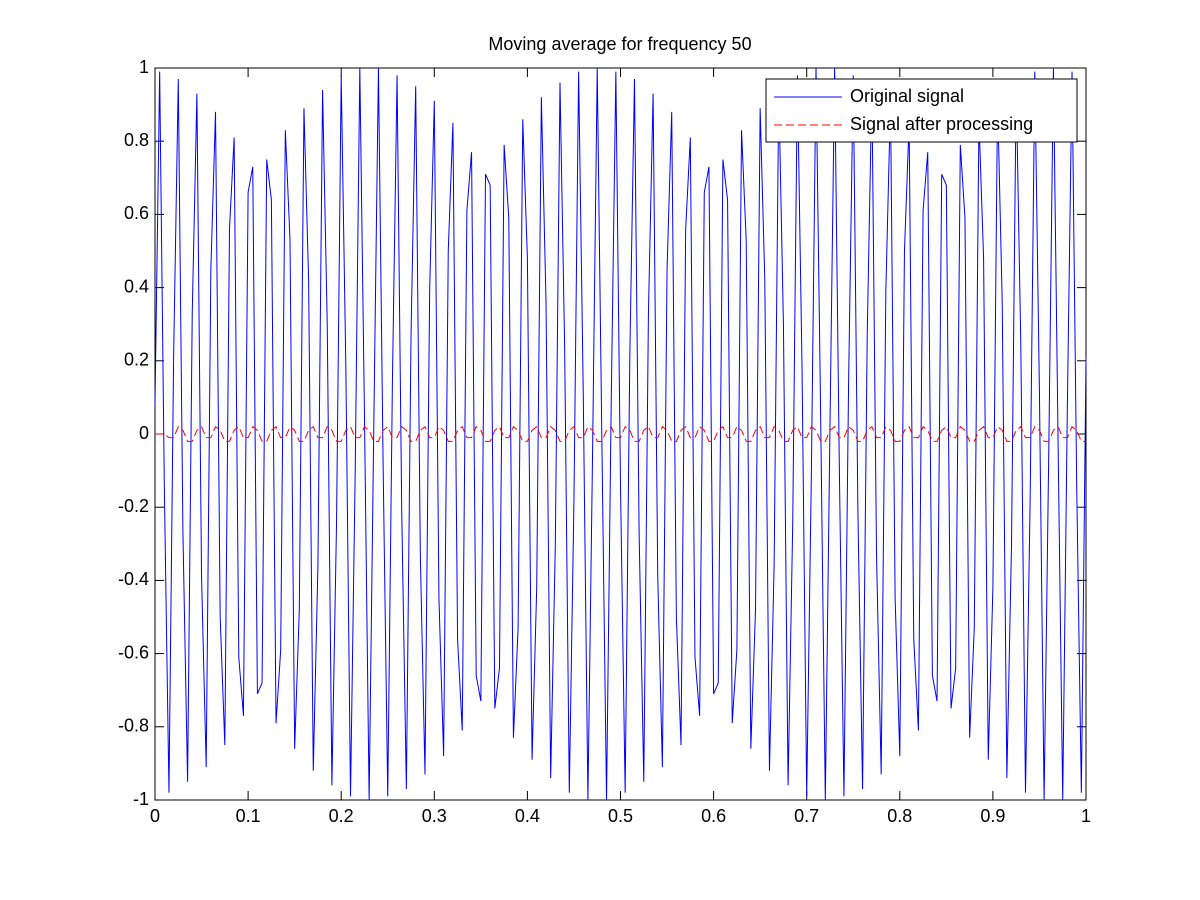 This screenshot has width=1200, height=900. Describe the element at coordinates (248, 816) in the screenshot. I see `x-tick-label: 0.1` at that location.